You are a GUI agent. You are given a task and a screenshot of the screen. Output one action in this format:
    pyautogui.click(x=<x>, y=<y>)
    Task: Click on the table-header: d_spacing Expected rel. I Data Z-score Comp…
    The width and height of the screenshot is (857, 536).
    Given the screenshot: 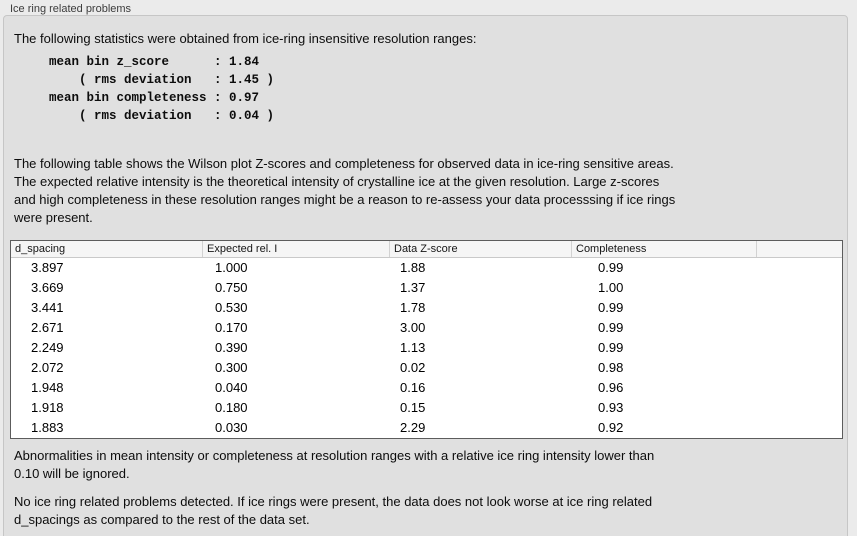 What is the action you would take?
    pyautogui.click(x=426, y=249)
    